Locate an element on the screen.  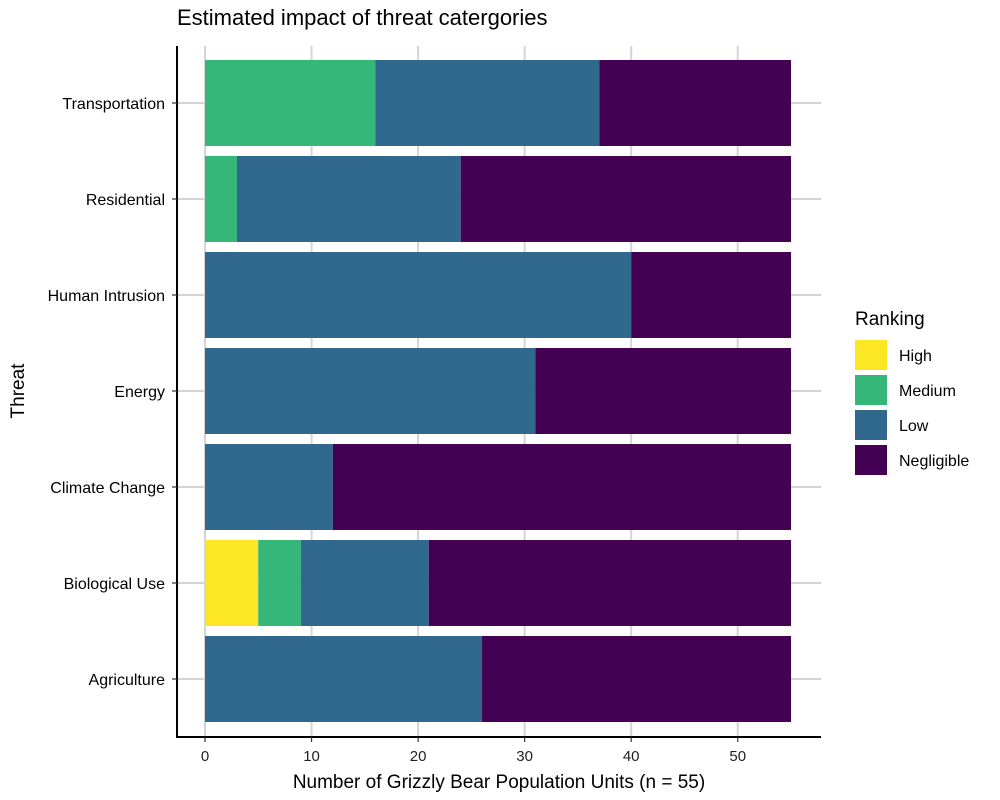
y-tick-label: Biological Use is located at coordinates (114, 584).